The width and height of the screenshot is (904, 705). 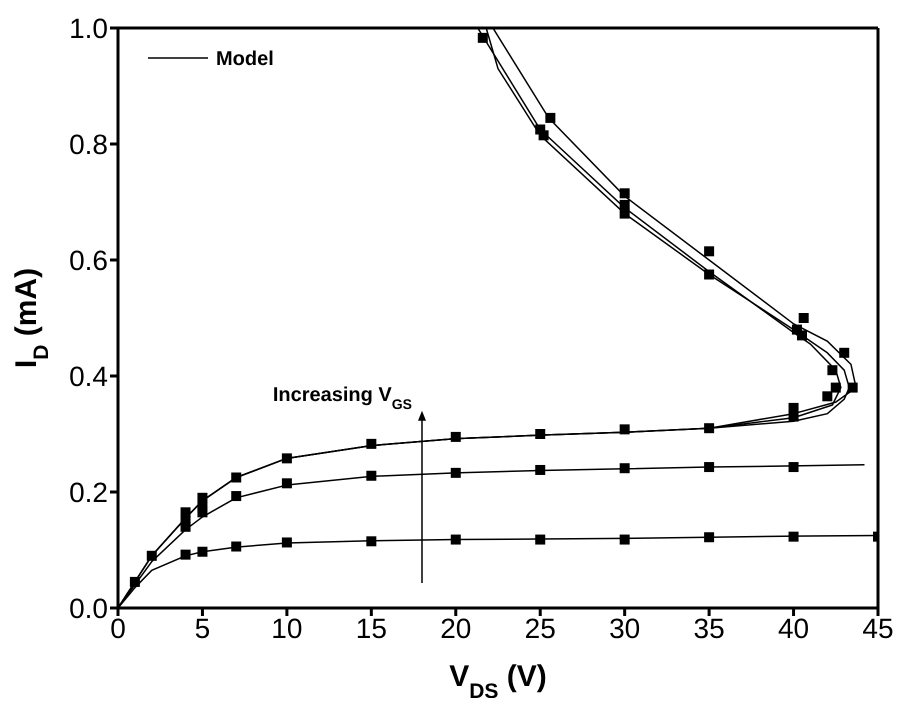 What do you see at coordinates (878, 628) in the screenshot?
I see `x-tick-label: 45` at bounding box center [878, 628].